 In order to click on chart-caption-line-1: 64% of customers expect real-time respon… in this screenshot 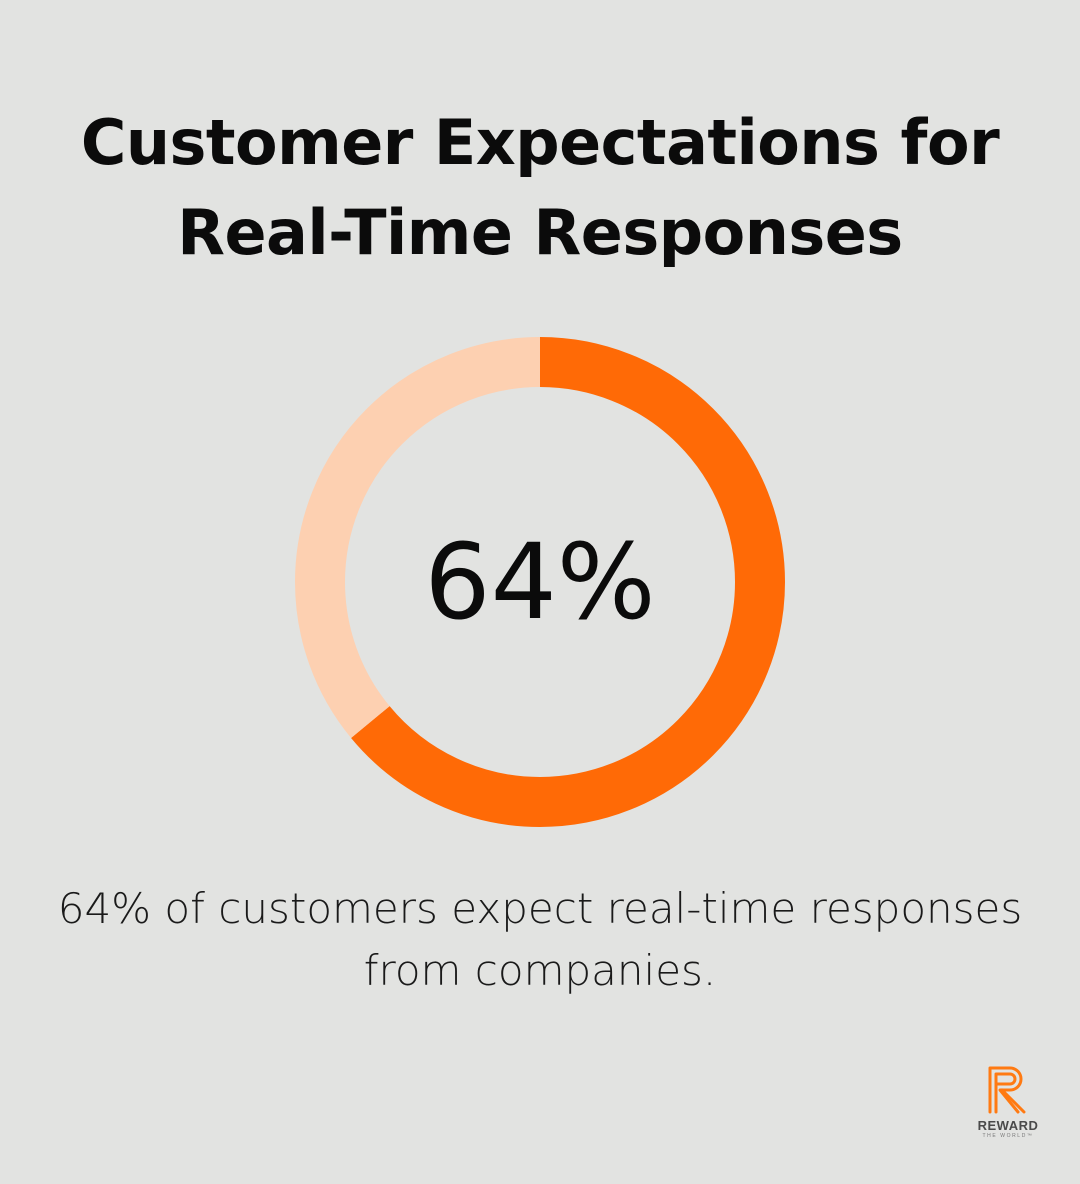, I will do `click(540, 908)`.